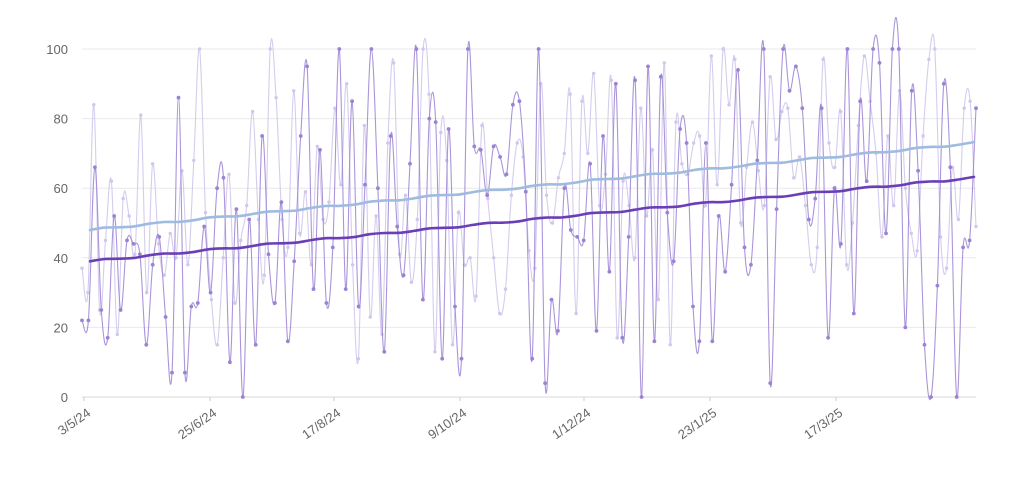  I want to click on y-tick-label: 80, so click(61, 119).